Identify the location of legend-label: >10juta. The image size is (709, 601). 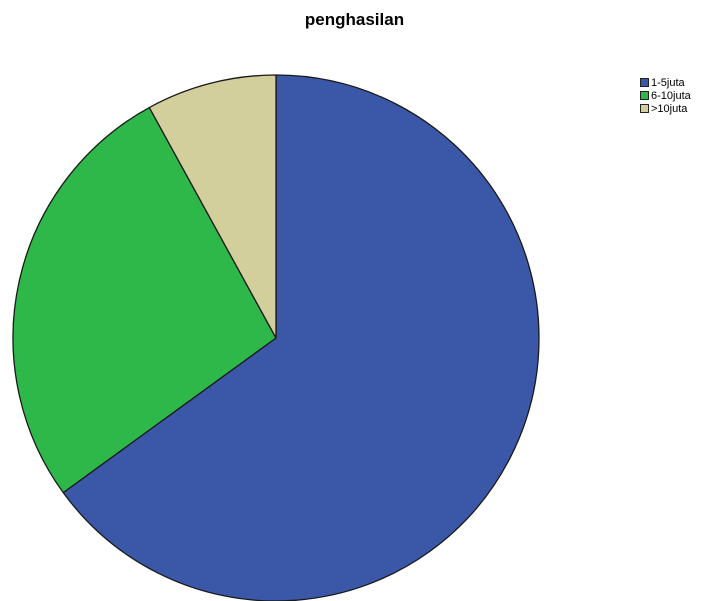
(669, 108).